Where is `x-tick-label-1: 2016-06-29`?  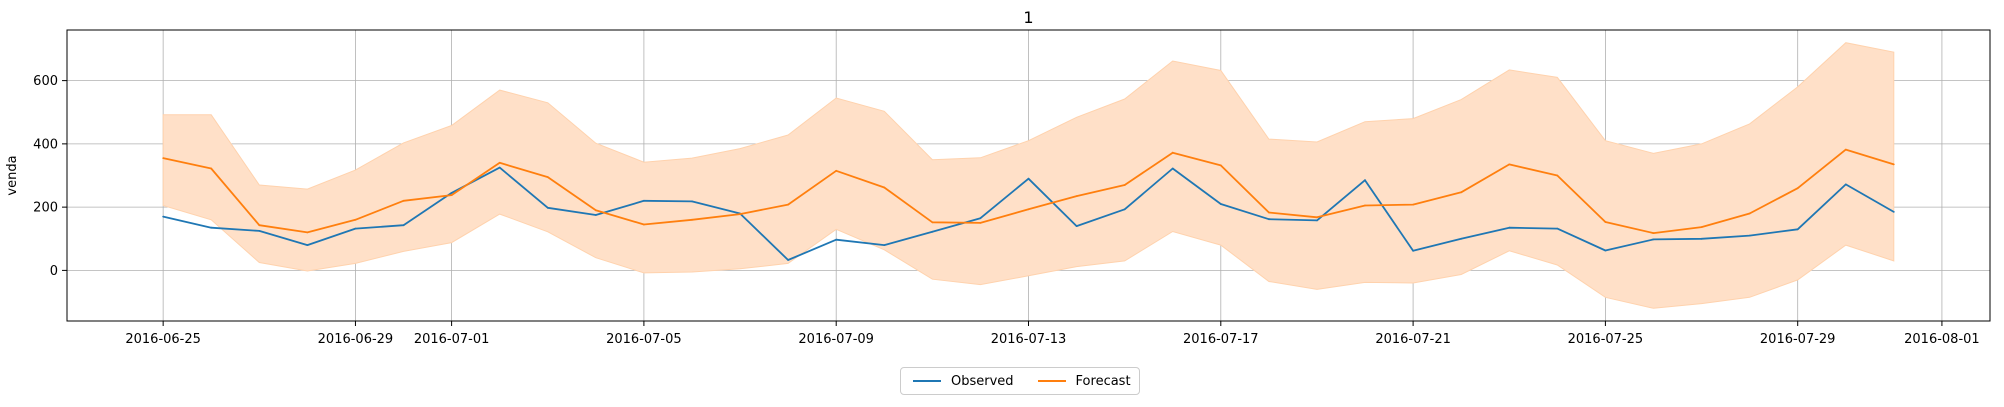
x-tick-label-1: 2016-06-29 is located at coordinates (356, 339).